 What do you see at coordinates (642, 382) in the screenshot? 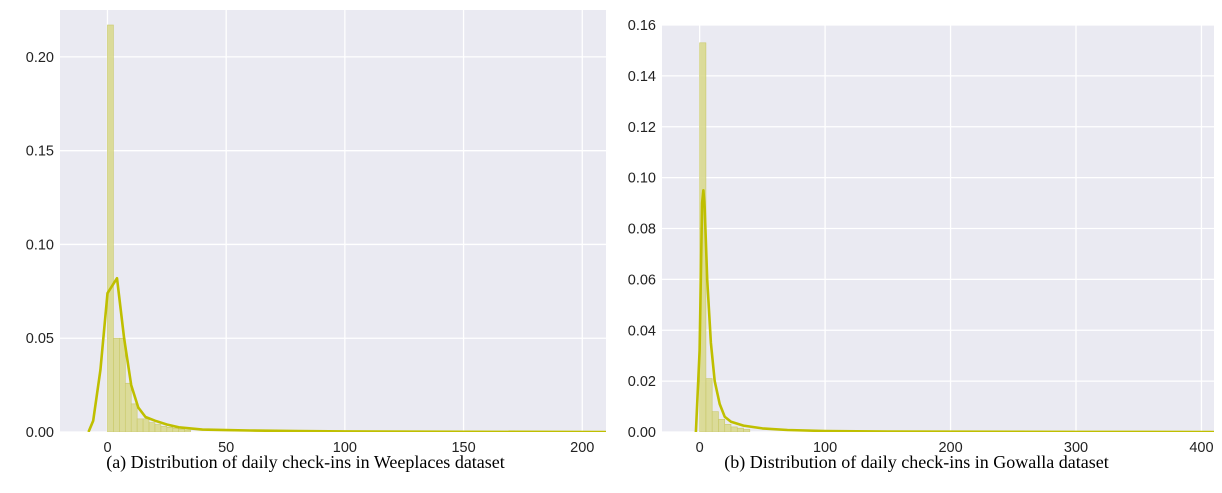
I see `y-tick-label: 0.02` at bounding box center [642, 382].